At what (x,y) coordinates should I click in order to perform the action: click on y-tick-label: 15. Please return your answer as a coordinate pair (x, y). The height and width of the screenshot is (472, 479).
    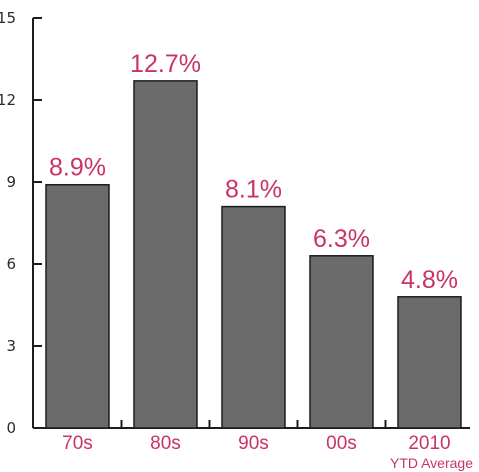
    Looking at the image, I should click on (8, 18).